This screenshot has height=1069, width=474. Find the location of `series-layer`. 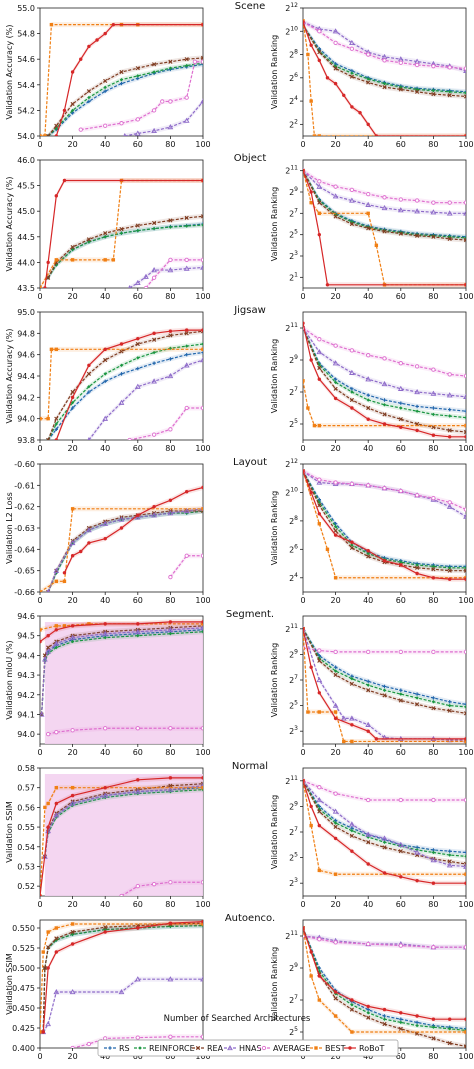

series-layer is located at coordinates (384, 684).